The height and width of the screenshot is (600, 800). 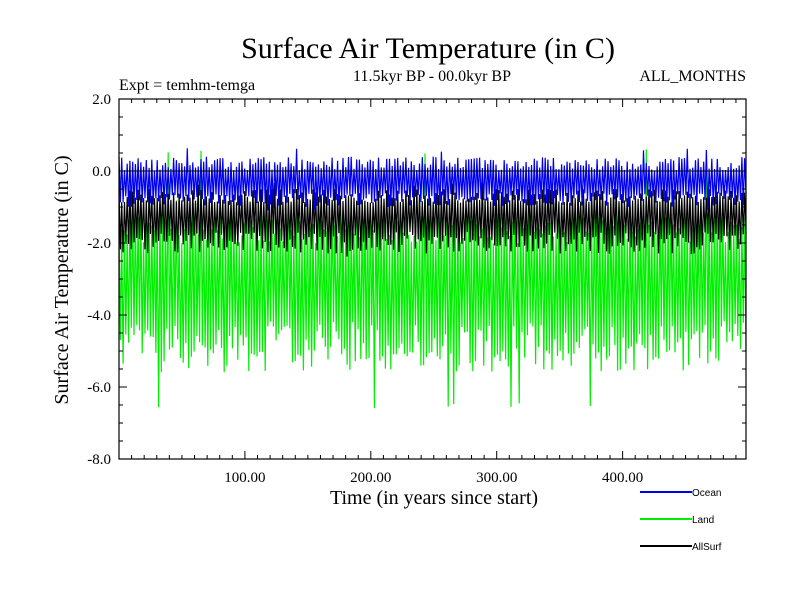 What do you see at coordinates (432, 76) in the screenshot?
I see `chart-subtitle: 11.5kyr BP - 00.0kyr BP` at bounding box center [432, 76].